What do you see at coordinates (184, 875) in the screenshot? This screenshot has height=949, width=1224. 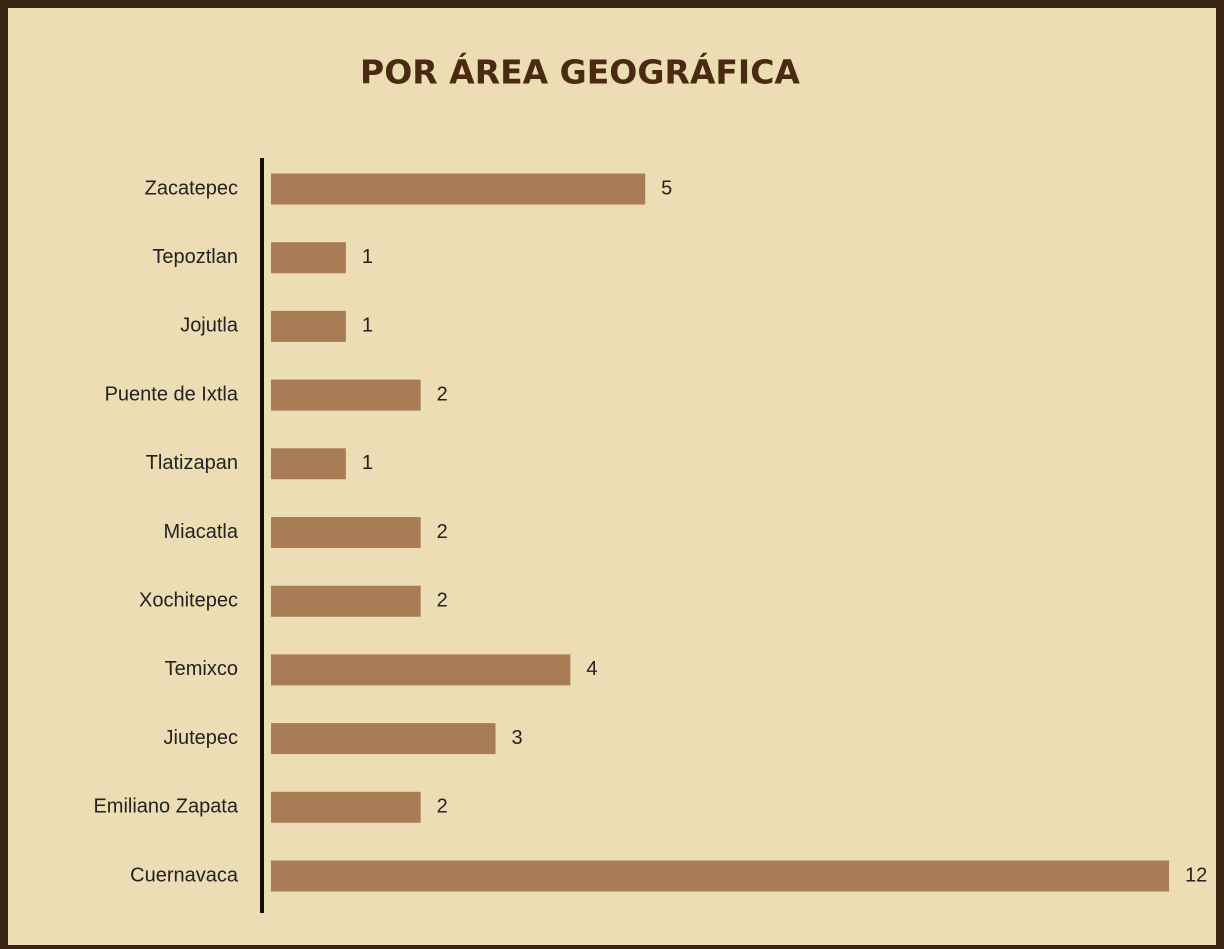 I see `y-tick-label: Cuernavaca` at bounding box center [184, 875].